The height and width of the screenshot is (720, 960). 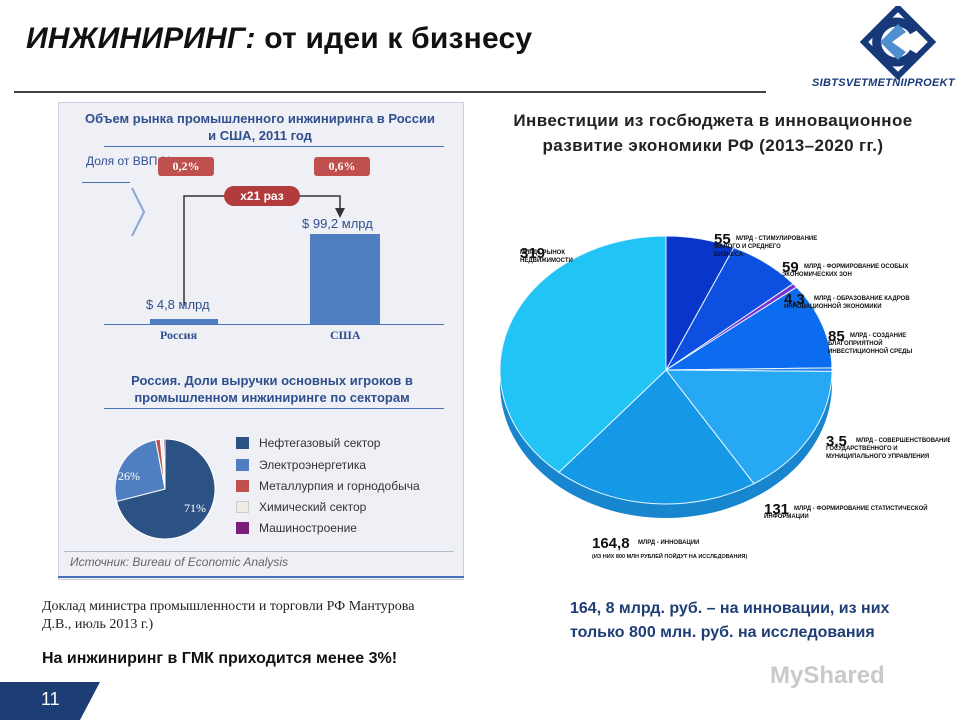 What do you see at coordinates (220, 658) in the screenshot?
I see `key-note: На инжиниринг в ГМК приходится менее 3%!` at bounding box center [220, 658].